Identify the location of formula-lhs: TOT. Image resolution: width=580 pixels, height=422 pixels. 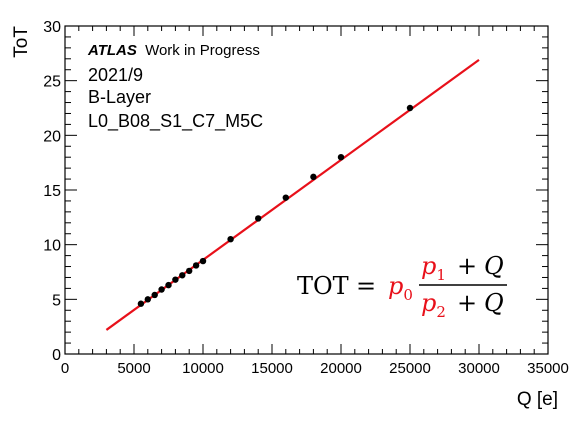
(323, 286).